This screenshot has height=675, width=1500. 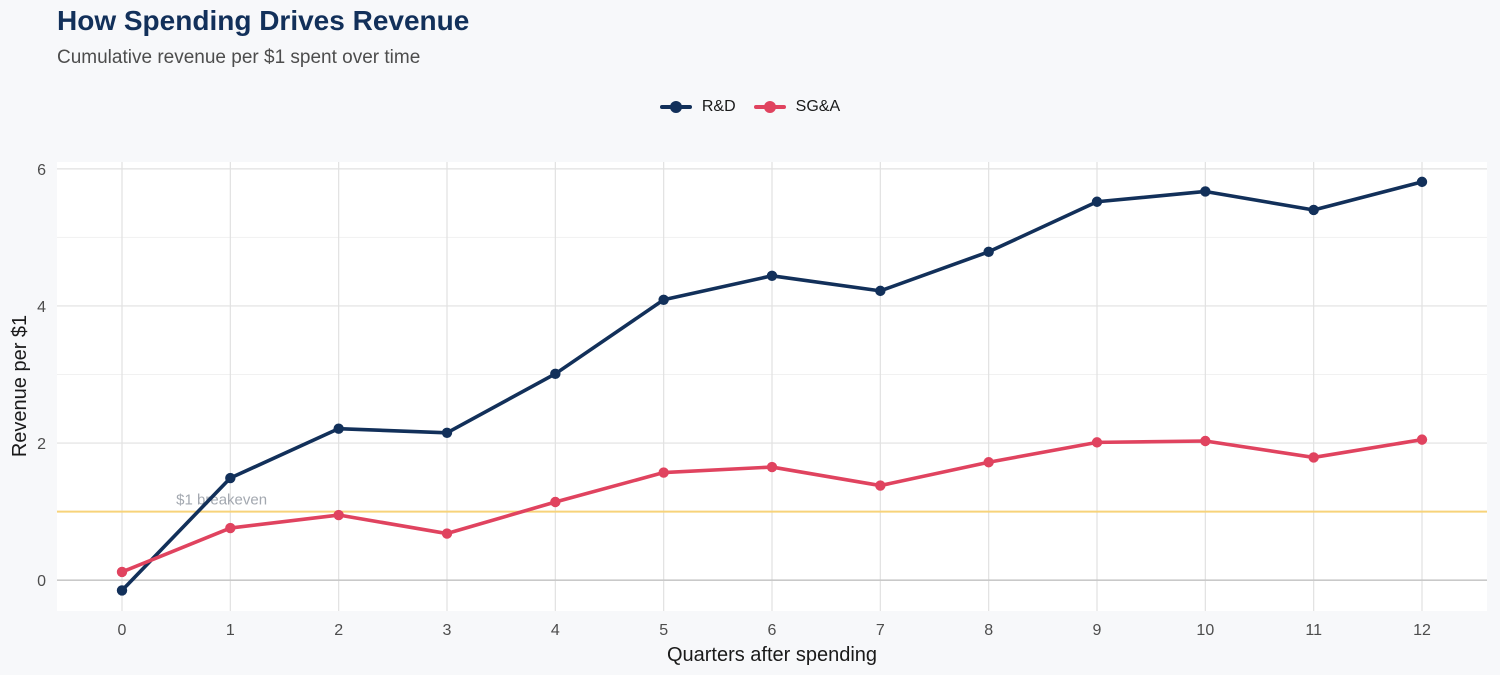 I want to click on y-tick-label-4: 4, so click(x=41, y=307).